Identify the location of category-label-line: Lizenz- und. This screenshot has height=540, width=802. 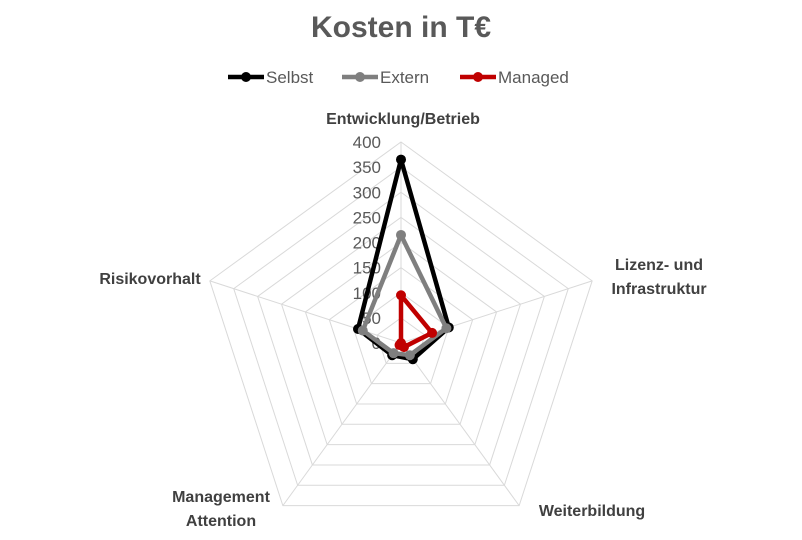
(659, 265).